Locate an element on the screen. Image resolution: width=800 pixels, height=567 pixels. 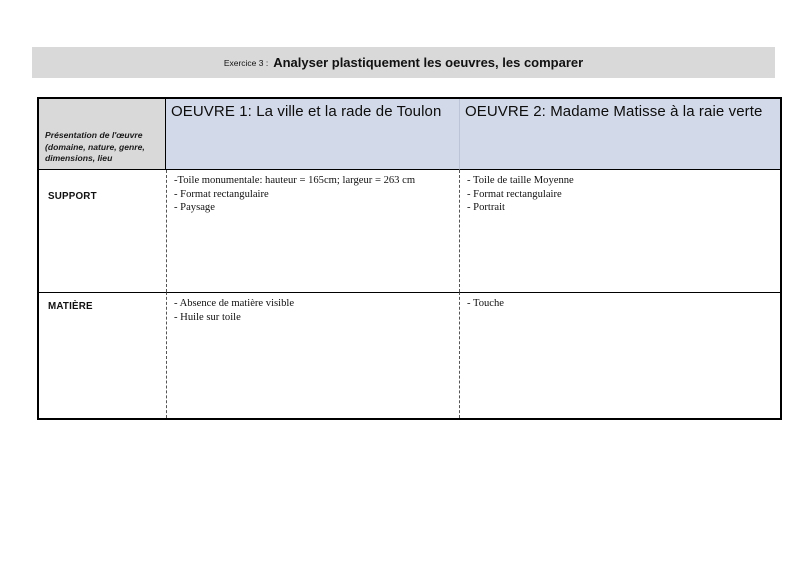
row-label-support: SUPPORT is located at coordinates (72, 196).